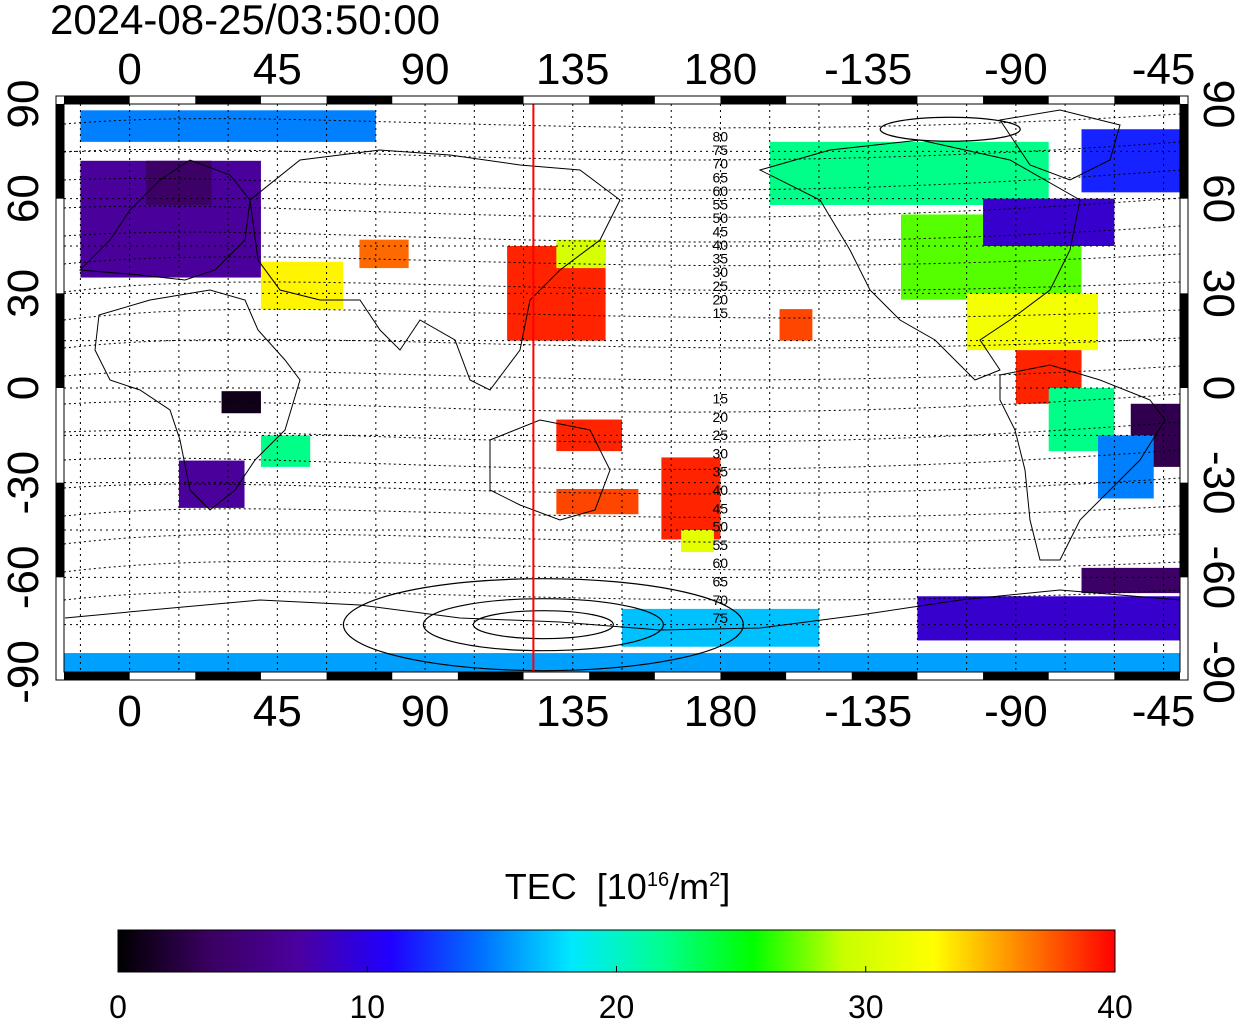 The width and height of the screenshot is (1235, 1021). What do you see at coordinates (197, 400) in the screenshot?
I see `coastline-africa` at bounding box center [197, 400].